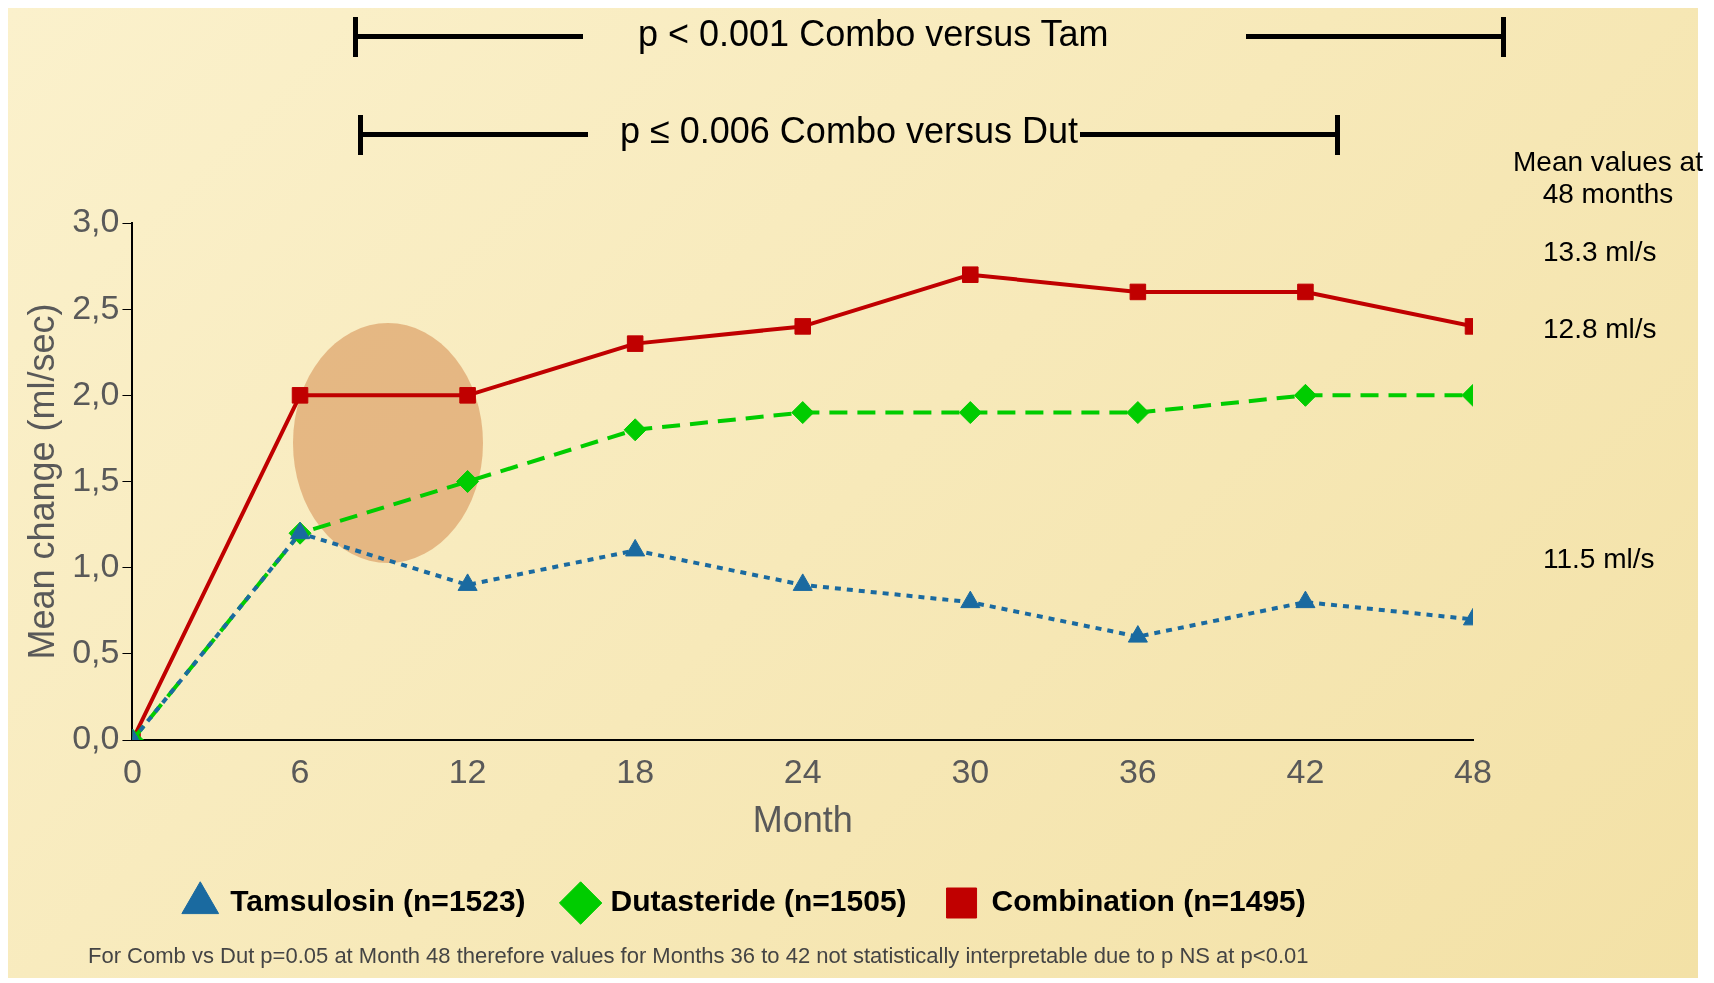  What do you see at coordinates (758, 901) in the screenshot?
I see `legend-label: Dutasteride (n=1505)` at bounding box center [758, 901].